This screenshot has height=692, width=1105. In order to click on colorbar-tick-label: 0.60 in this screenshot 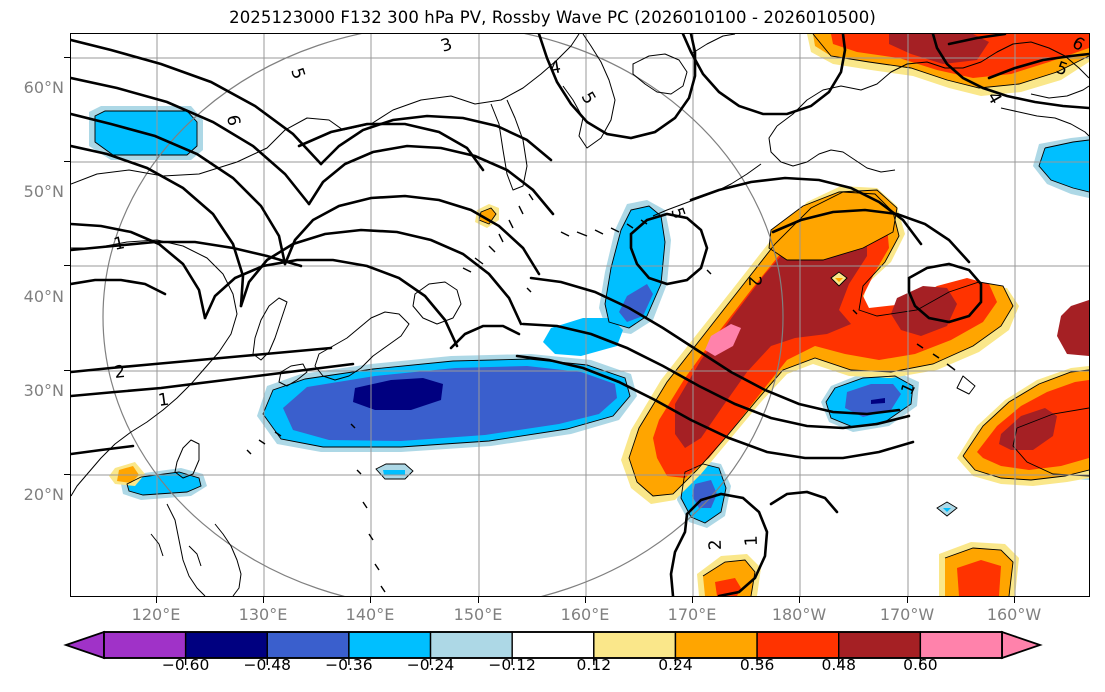, I will do `click(920, 665)`.